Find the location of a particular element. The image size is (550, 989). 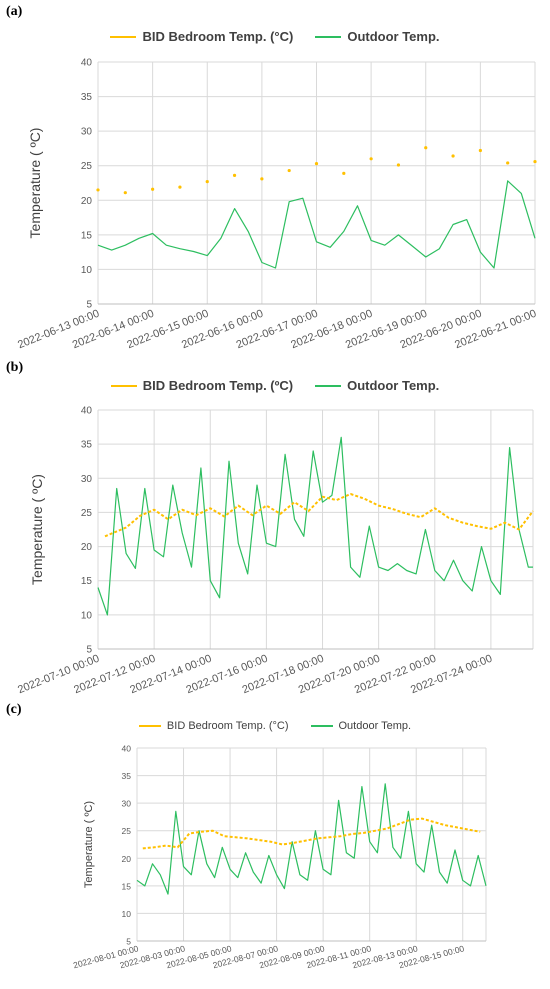

legend: BID Bedroom Temp. (ºC) Outdoor Temp. is located at coordinates (275, 385).